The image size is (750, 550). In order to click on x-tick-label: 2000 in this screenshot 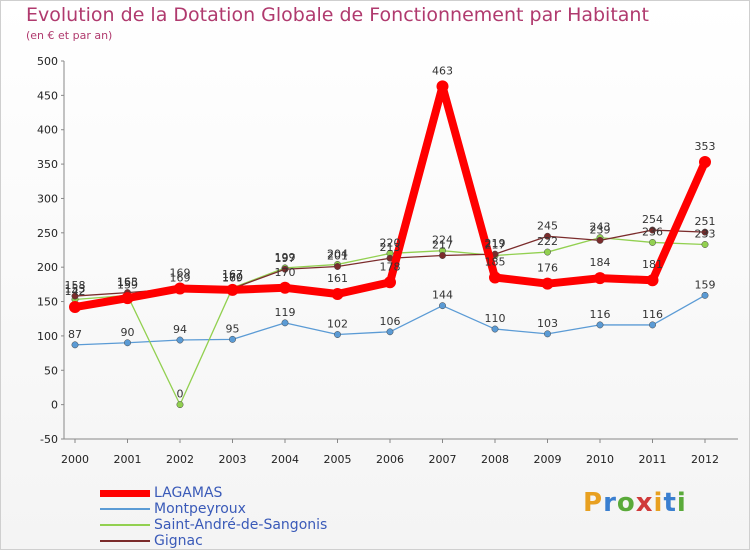, I will do `click(75, 459)`.